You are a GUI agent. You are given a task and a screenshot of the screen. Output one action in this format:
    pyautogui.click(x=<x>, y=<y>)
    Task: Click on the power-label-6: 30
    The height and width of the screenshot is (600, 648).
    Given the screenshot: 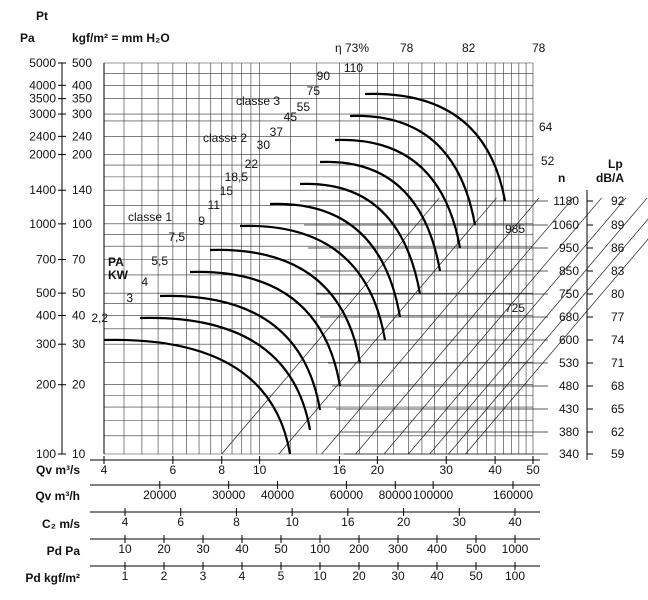 What is the action you would take?
    pyautogui.click(x=264, y=145)
    